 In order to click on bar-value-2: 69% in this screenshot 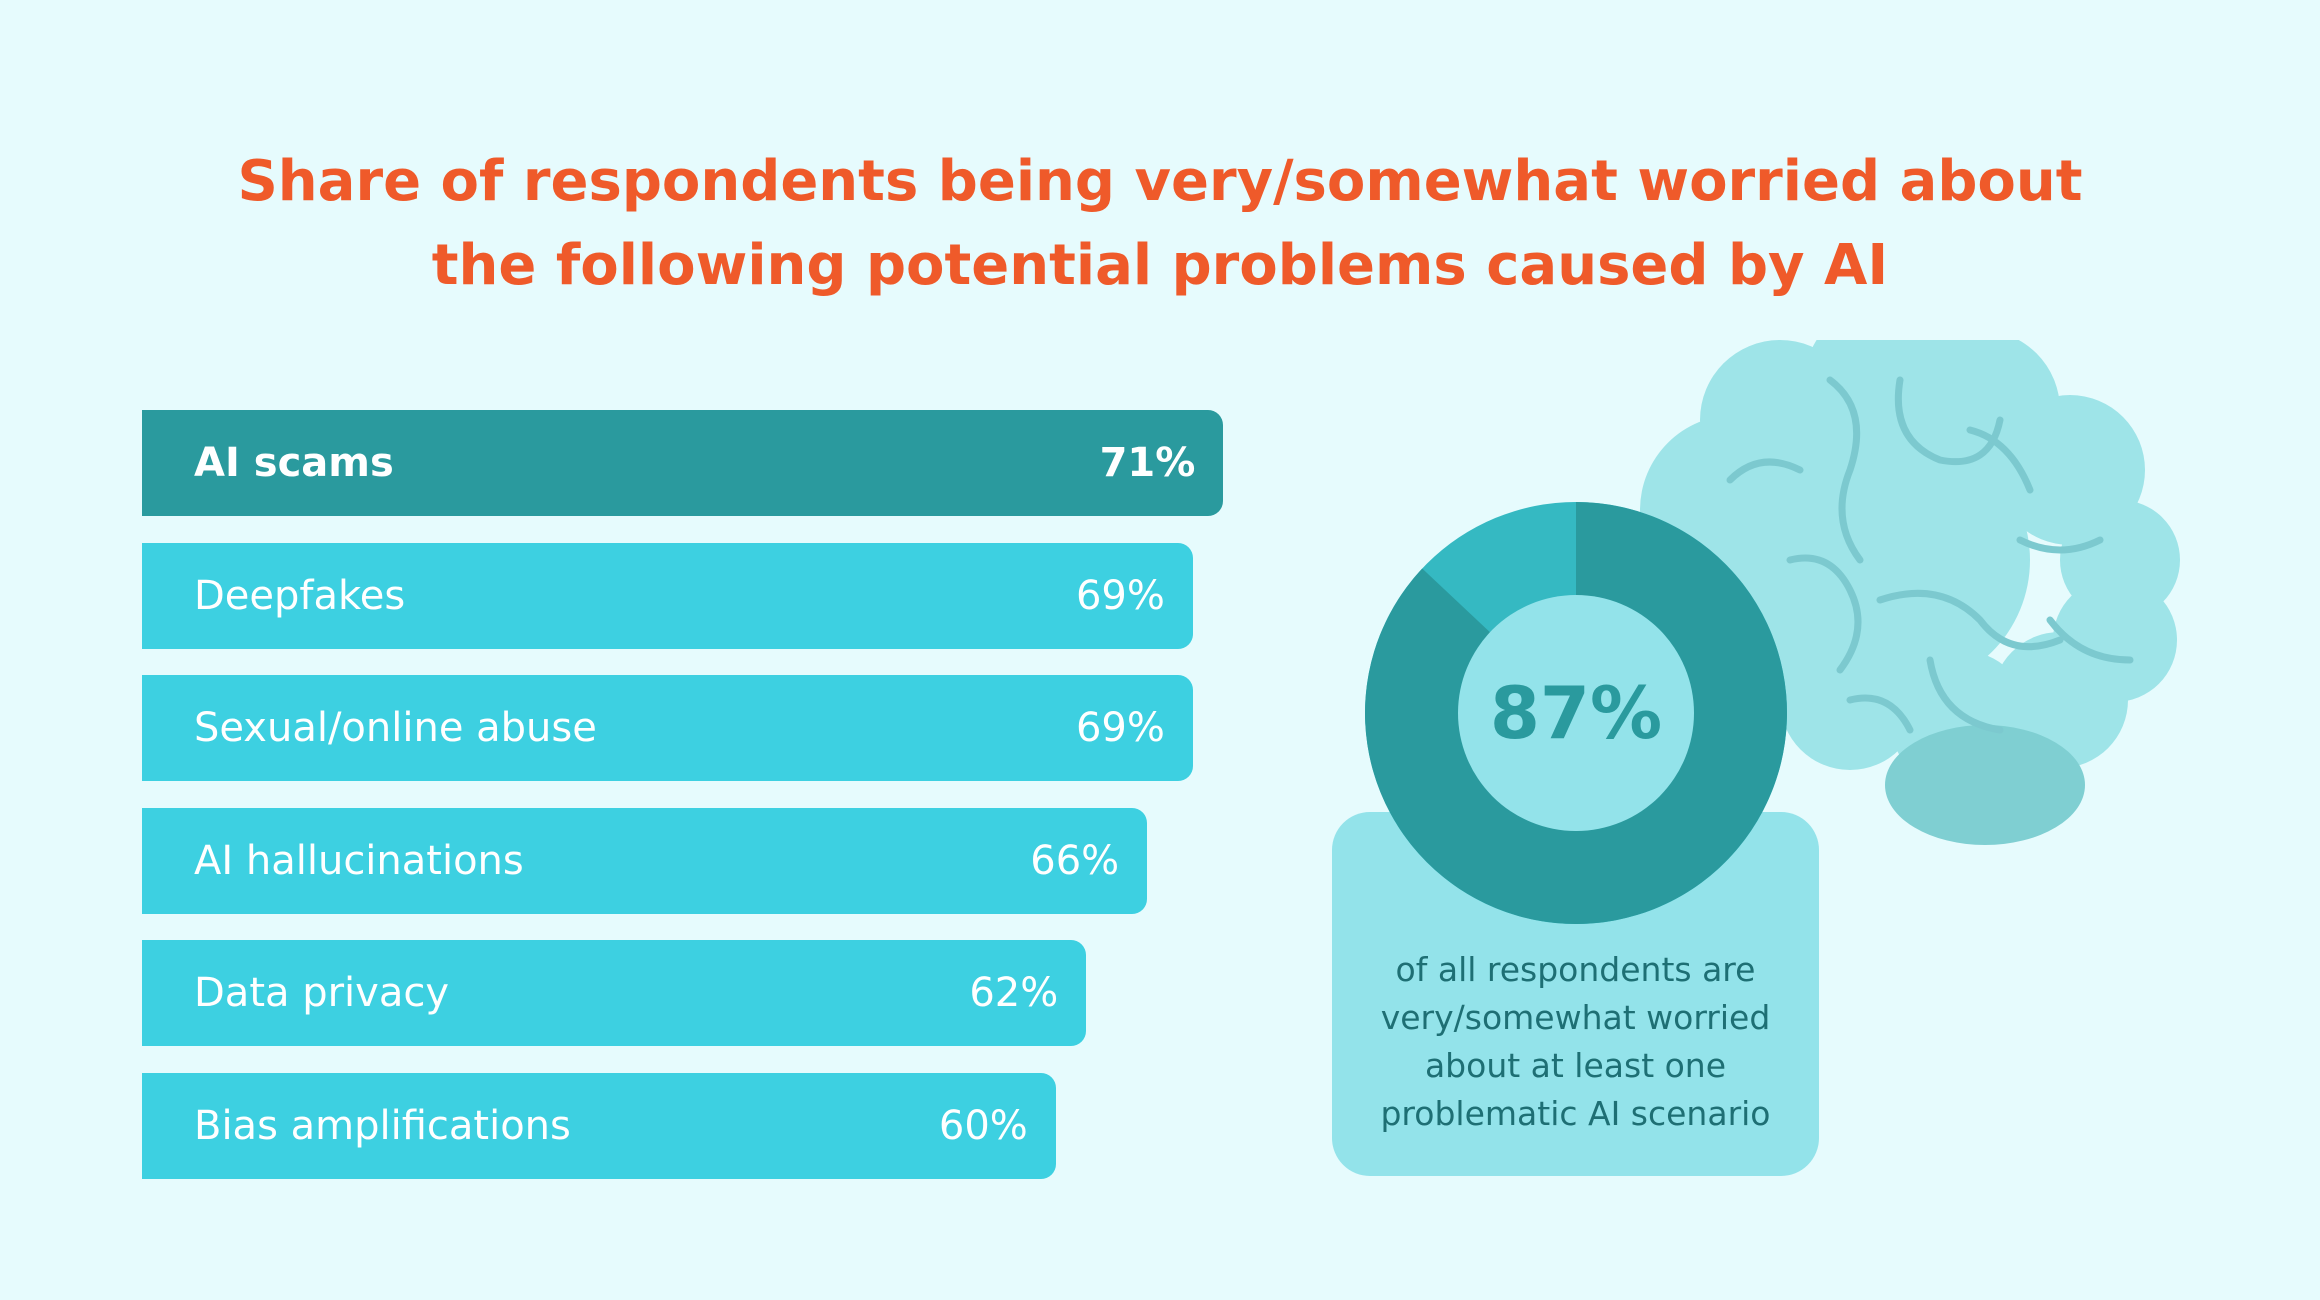, I will do `click(1120, 728)`.